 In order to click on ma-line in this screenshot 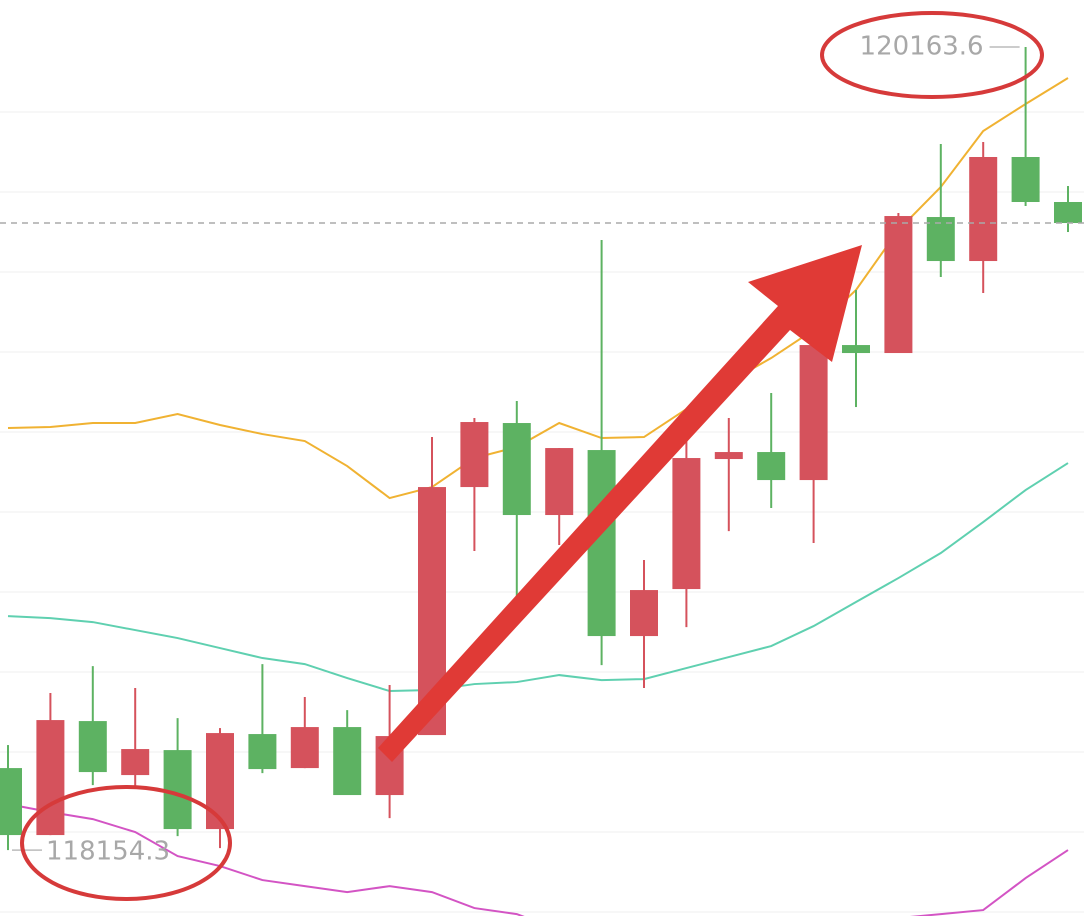, I will do `click(538, 859)`.